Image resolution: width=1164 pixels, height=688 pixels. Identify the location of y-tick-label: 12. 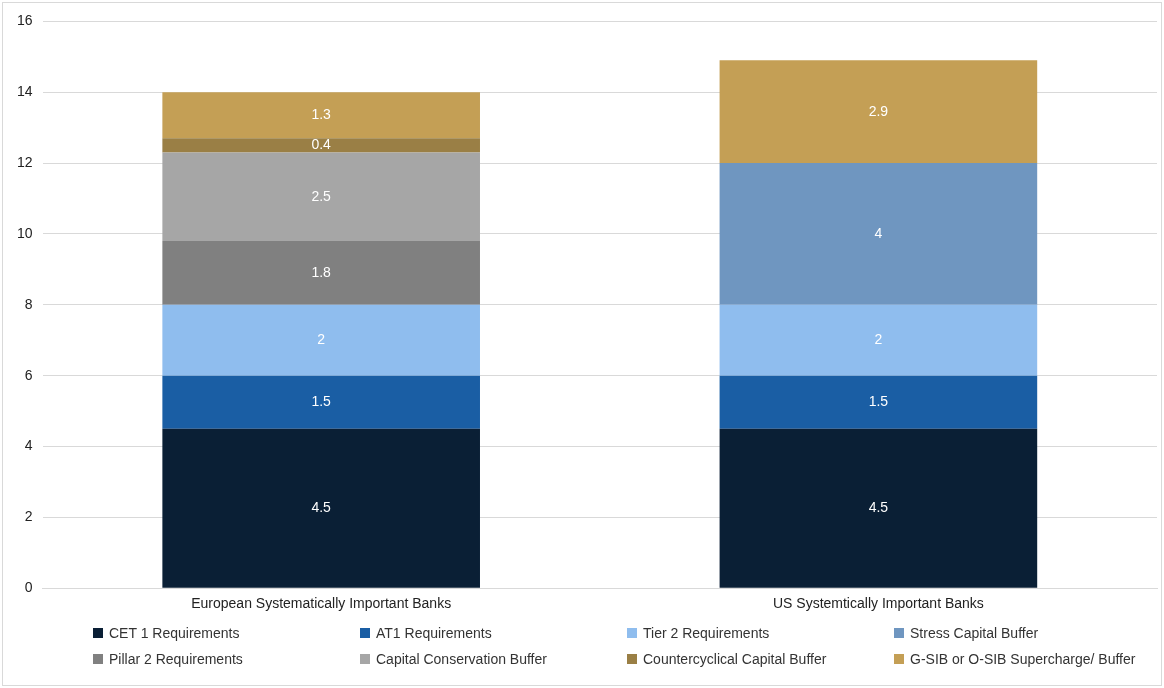
(24, 161).